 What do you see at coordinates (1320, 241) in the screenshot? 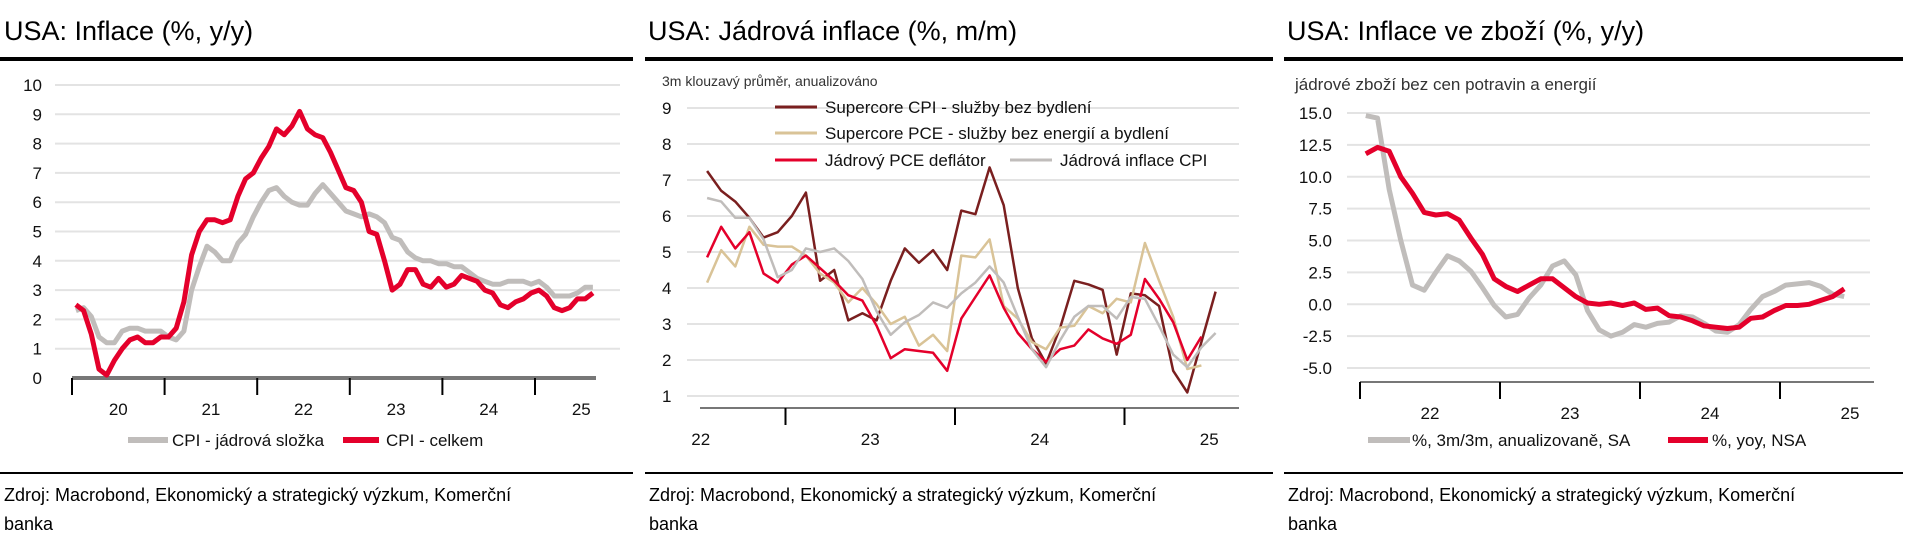
I see `y-tick-label: 5.0` at bounding box center [1320, 241].